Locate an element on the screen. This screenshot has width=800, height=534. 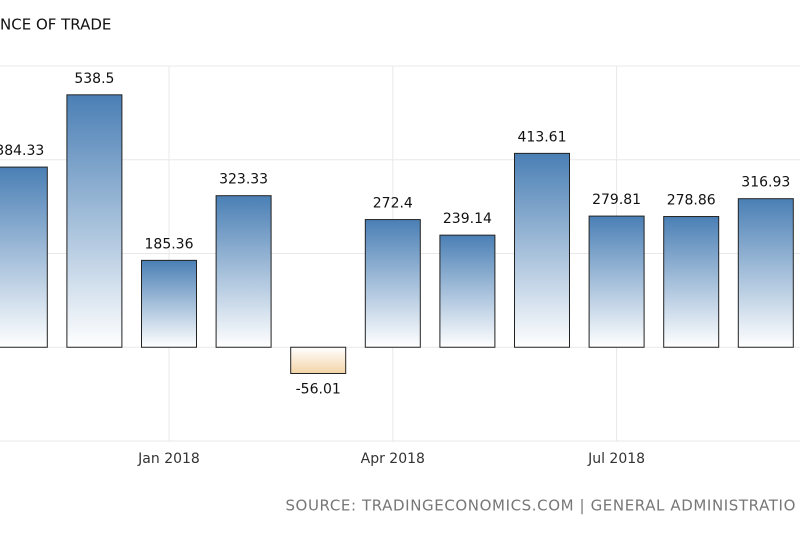
value-label: -56.01 is located at coordinates (318, 390).